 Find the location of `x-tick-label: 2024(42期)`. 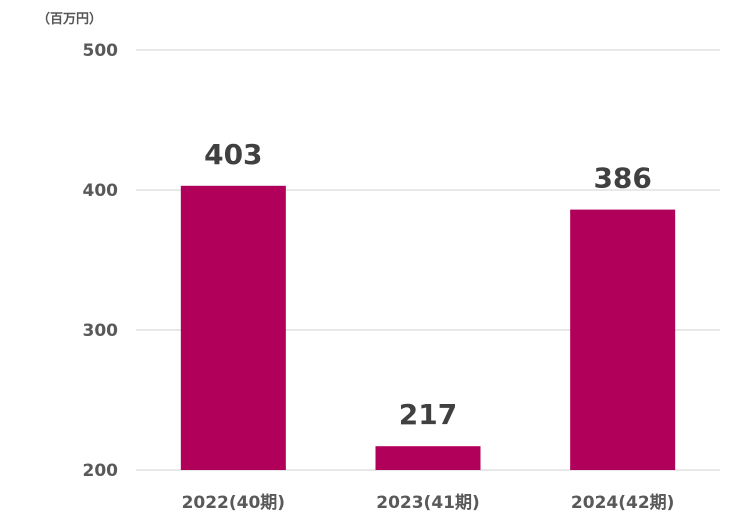

x-tick-label: 2024(42期) is located at coordinates (623, 503).